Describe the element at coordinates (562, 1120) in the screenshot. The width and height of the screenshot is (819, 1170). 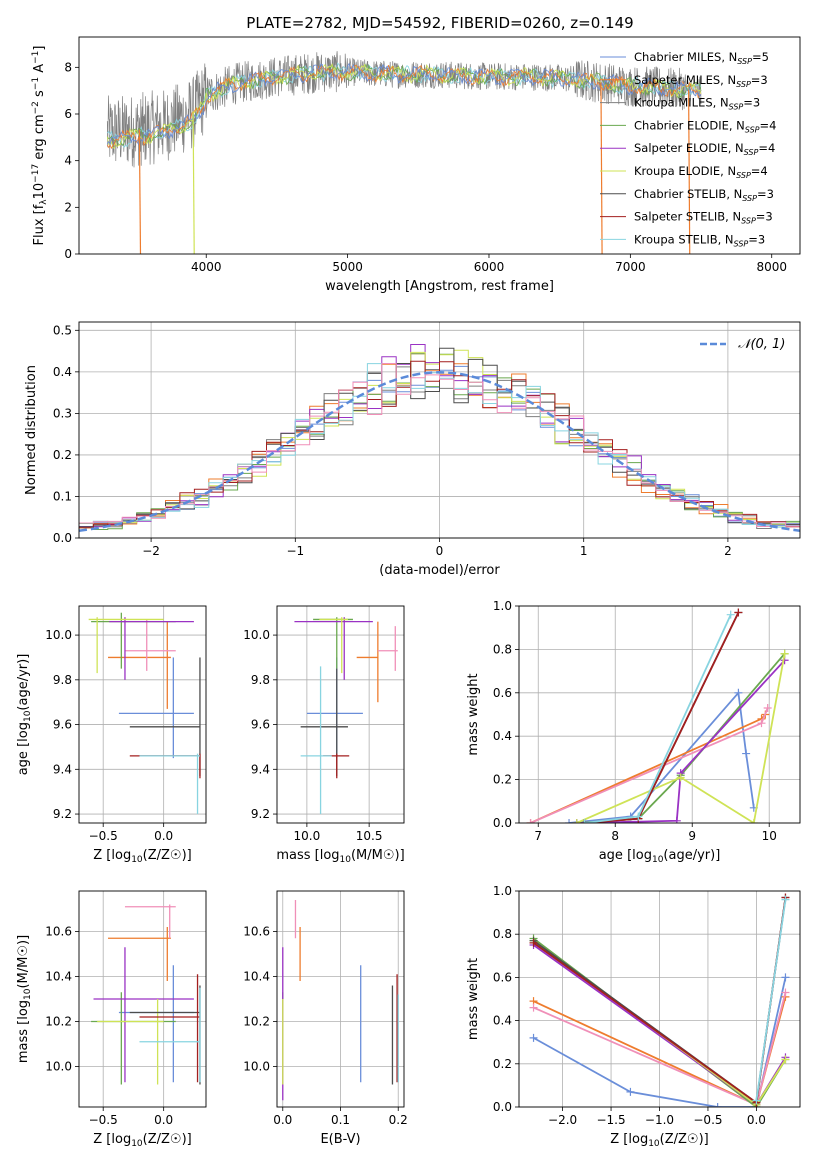
I see `x-tick-label: −2.0` at that location.